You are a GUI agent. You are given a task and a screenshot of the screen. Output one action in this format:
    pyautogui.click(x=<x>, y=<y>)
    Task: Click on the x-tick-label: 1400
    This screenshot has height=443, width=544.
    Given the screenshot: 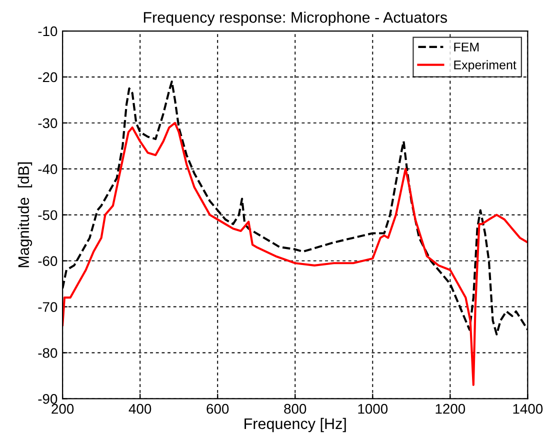 What is the action you would take?
    pyautogui.click(x=528, y=409)
    